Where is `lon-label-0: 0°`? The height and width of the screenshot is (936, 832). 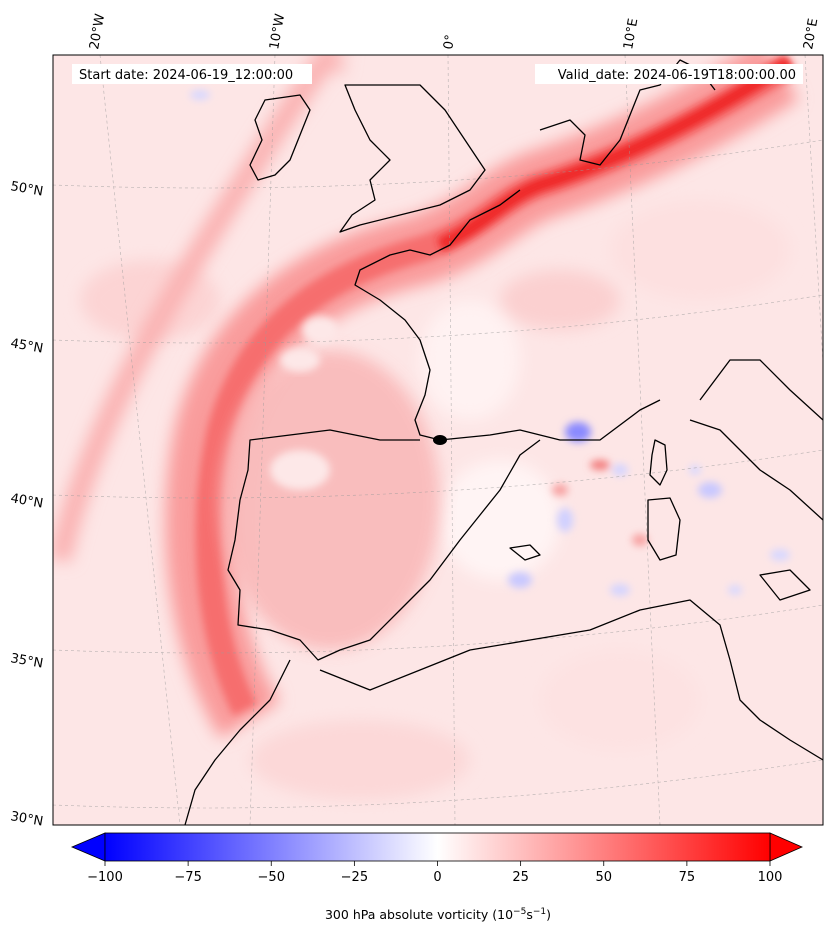
lon-label-0: 0° is located at coordinates (449, 42).